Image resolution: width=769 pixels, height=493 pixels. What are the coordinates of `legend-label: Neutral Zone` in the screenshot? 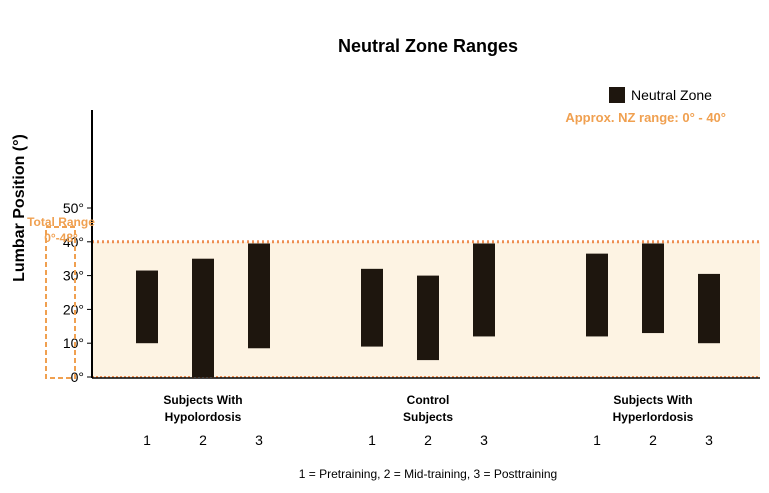 It's located at (671, 95).